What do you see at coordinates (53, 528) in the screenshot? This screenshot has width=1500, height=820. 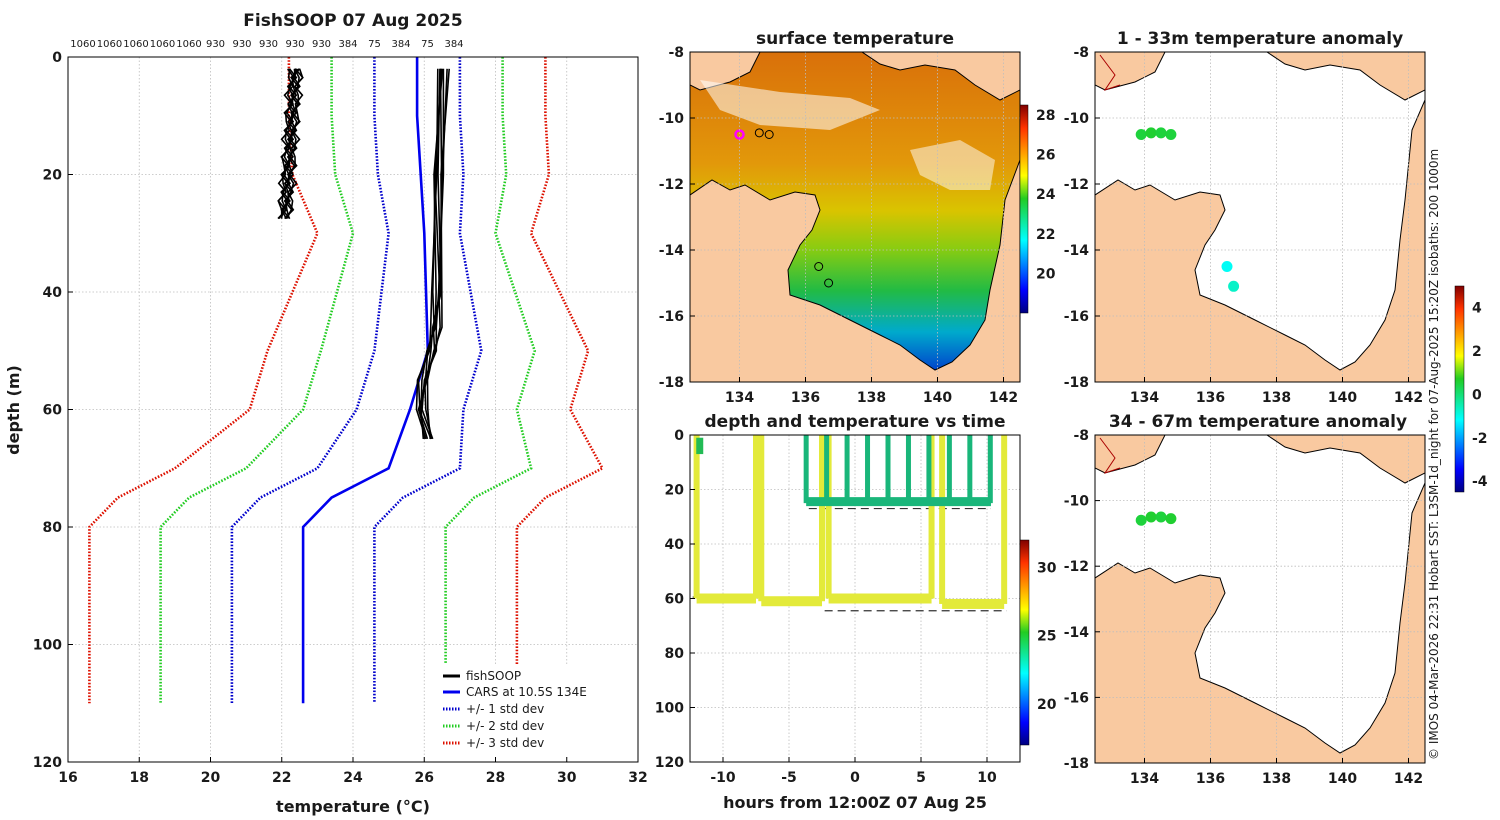 I see `y-tick-label: 80` at bounding box center [53, 528].